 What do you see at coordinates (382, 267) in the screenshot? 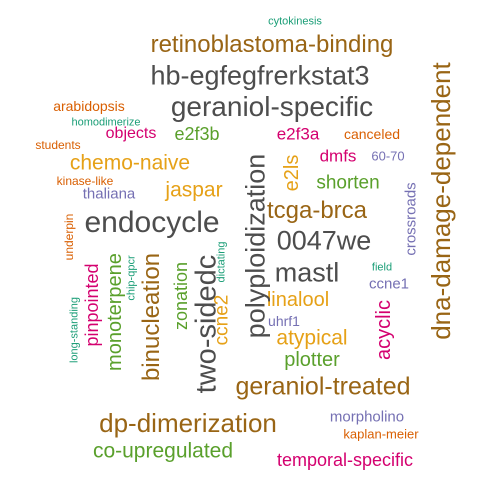
I see `word-field: field` at bounding box center [382, 267].